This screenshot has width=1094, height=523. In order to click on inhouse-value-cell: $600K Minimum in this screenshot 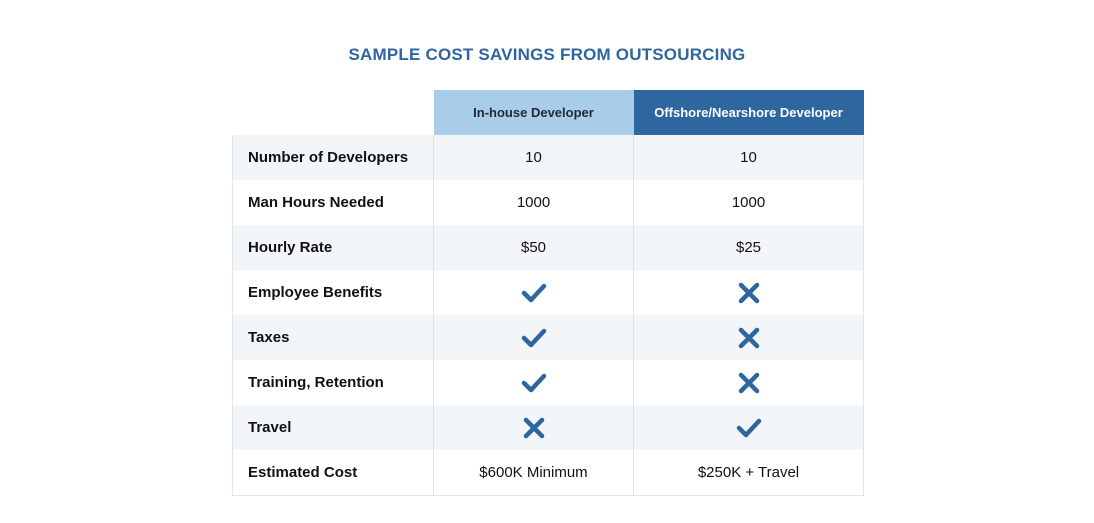, I will do `click(533, 473)`.